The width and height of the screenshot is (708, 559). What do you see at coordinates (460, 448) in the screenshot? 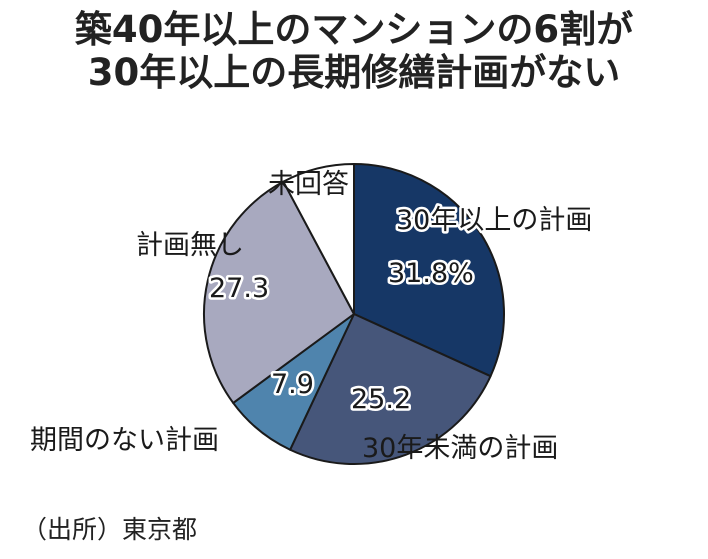
I see `slice-label-under30-plan: 30年未満の計画` at bounding box center [460, 448].